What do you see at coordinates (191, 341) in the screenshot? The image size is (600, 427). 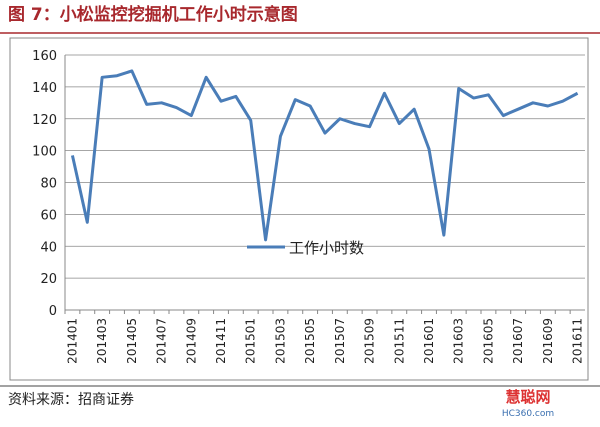 I see `x-tick-label: 201409` at bounding box center [191, 341].